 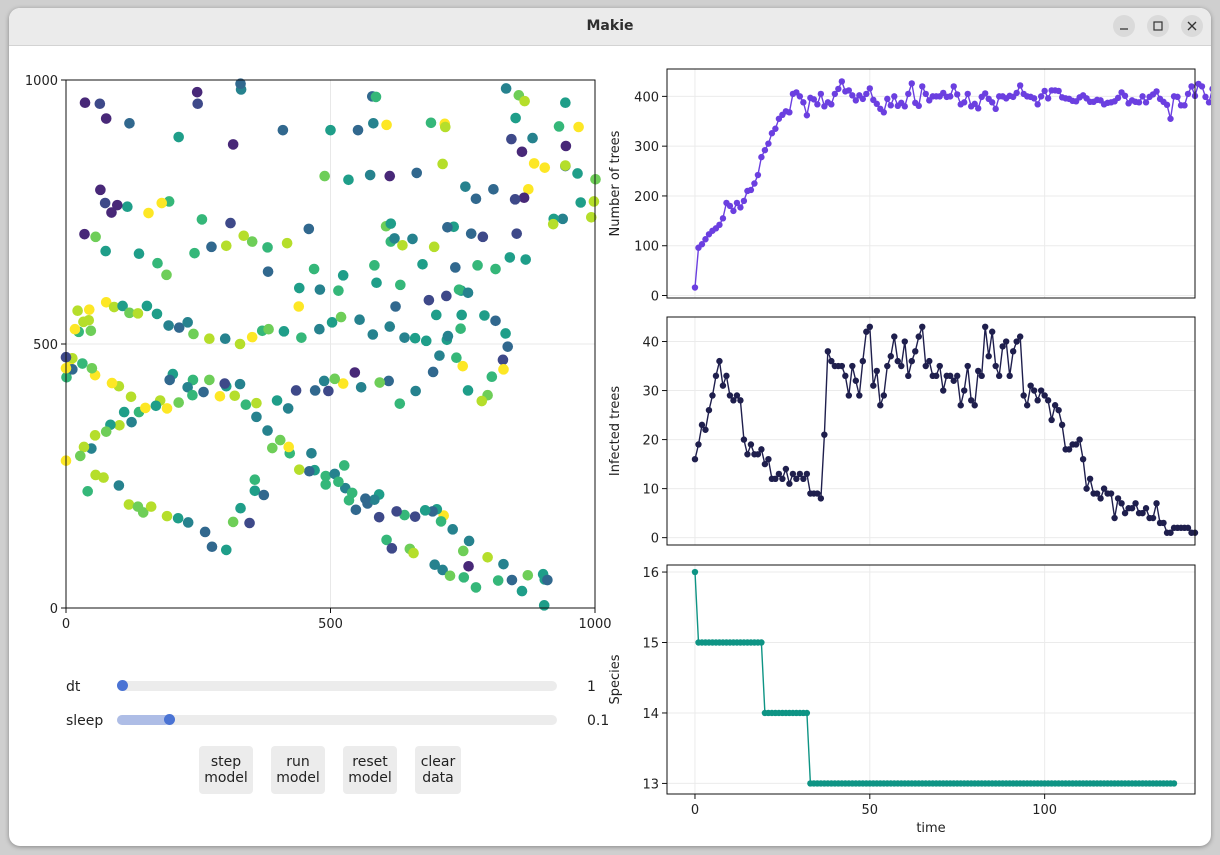 What do you see at coordinates (931, 679) in the screenshot?
I see `species-frame` at bounding box center [931, 679].